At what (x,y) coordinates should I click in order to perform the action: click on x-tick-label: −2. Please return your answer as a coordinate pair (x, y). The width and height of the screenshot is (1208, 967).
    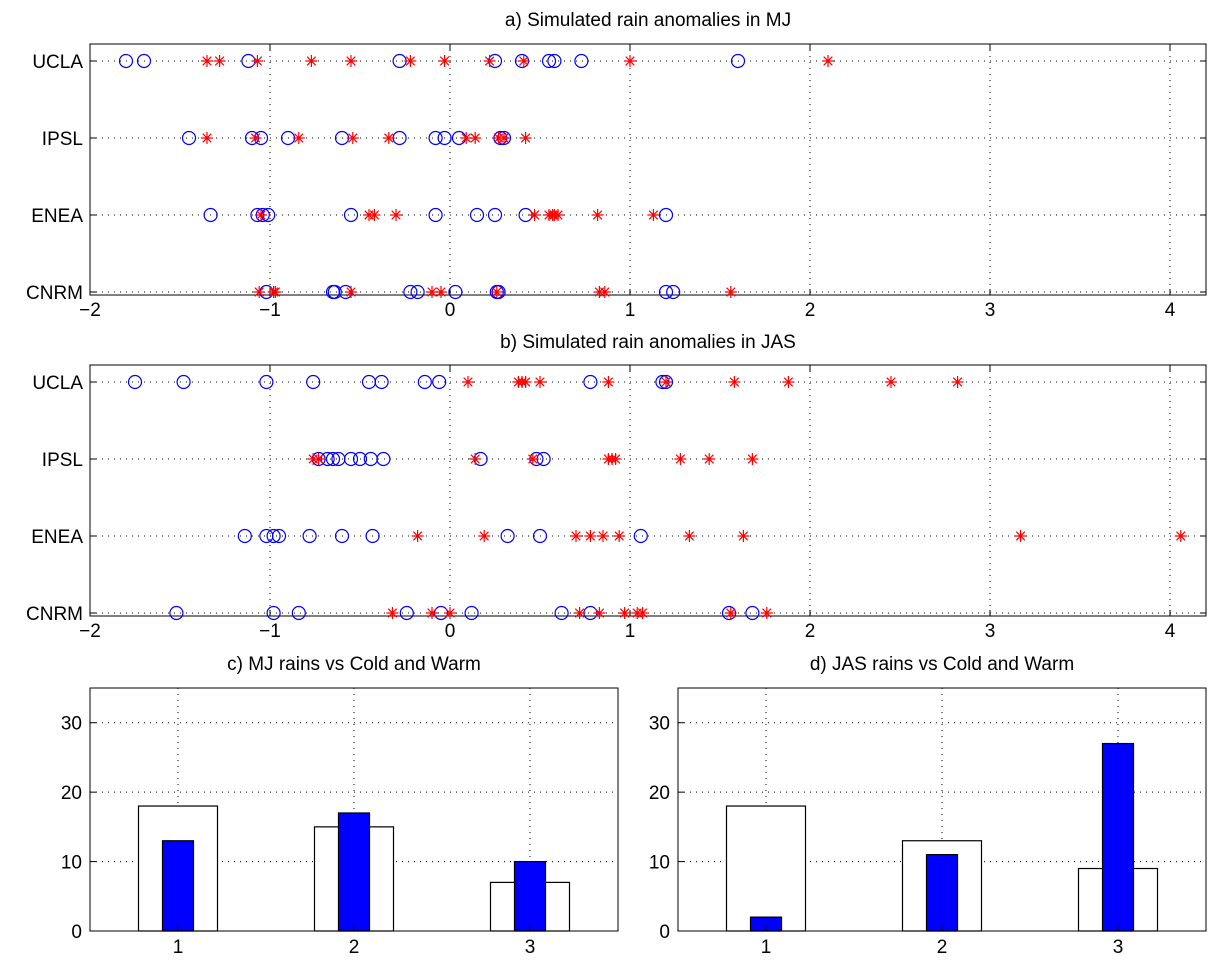
    Looking at the image, I should click on (90, 310).